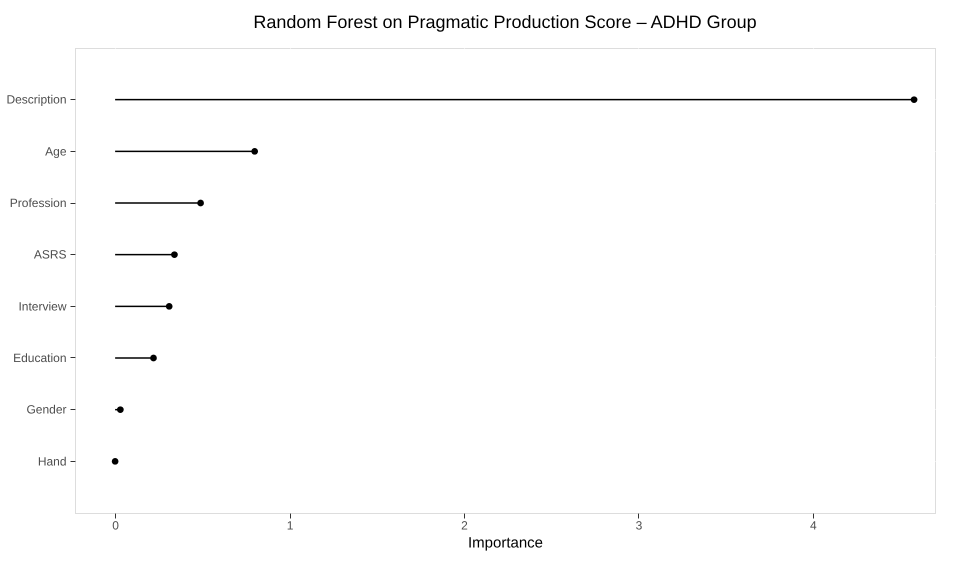  What do you see at coordinates (639, 525) in the screenshot?
I see `x-tick-label: 3` at bounding box center [639, 525].